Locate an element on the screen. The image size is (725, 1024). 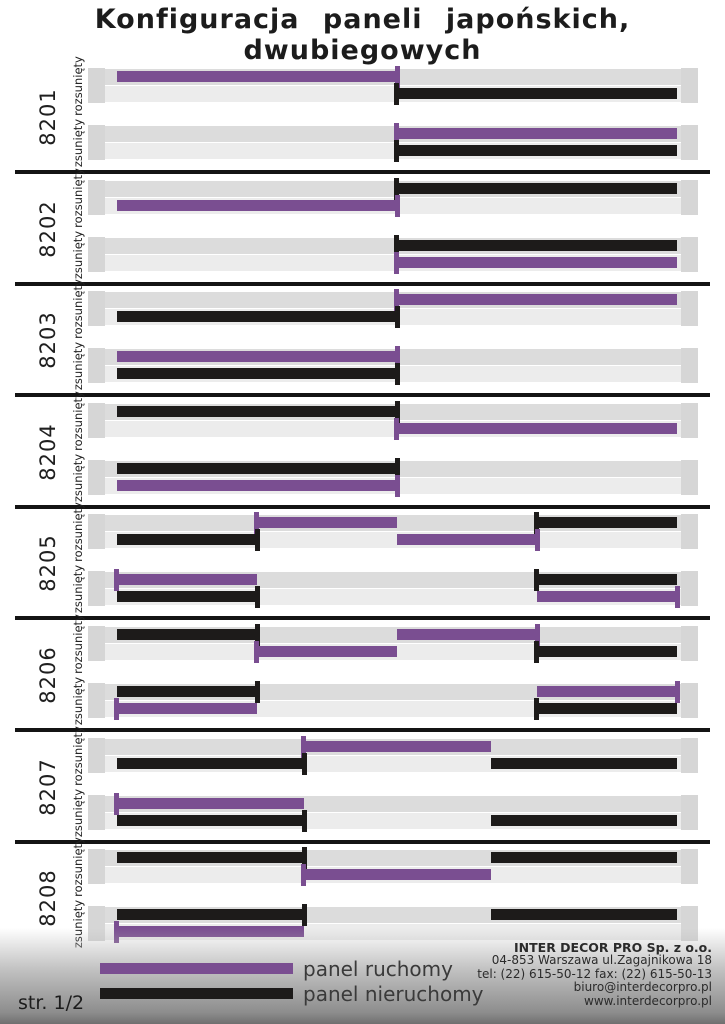
movable-panel-swatch is located at coordinates (196, 968).